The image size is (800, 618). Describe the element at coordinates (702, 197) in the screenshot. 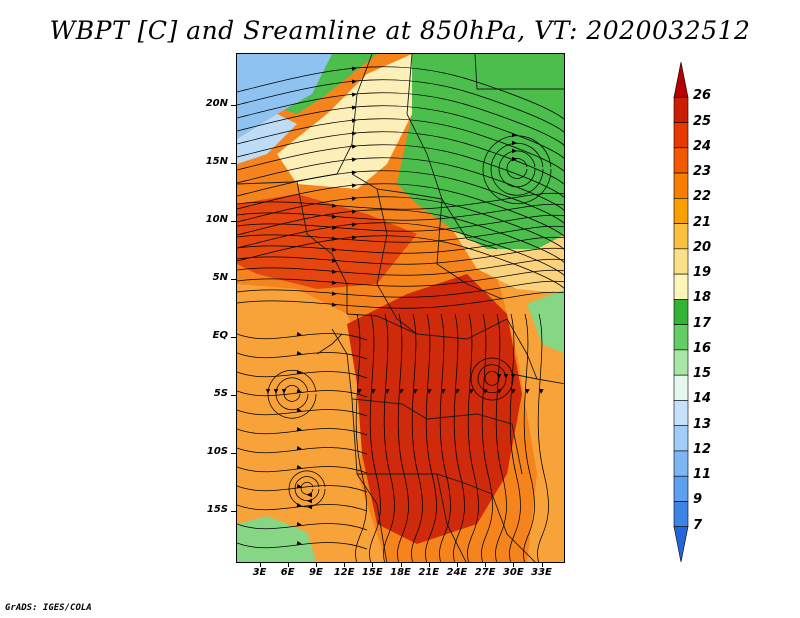

I see `colorbar-level-label: 22` at that location.